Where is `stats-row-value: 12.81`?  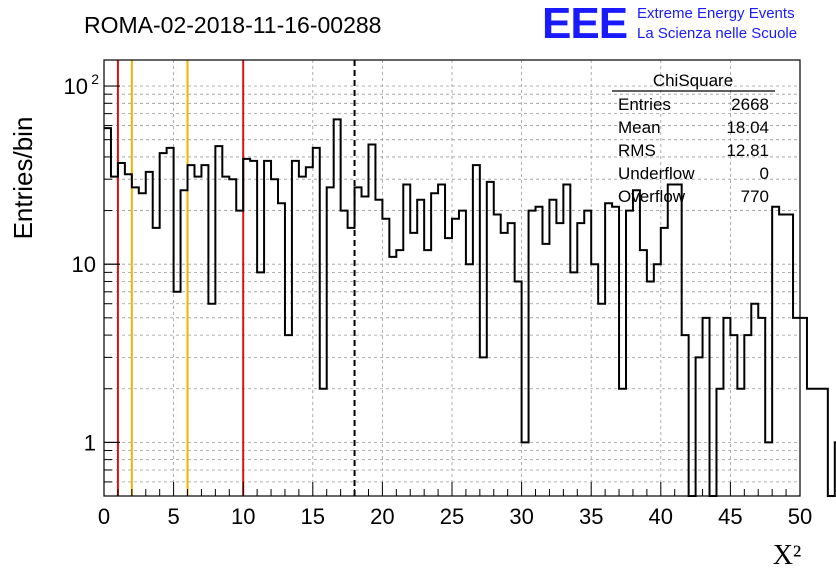 stats-row-value: 12.81 is located at coordinates (747, 150).